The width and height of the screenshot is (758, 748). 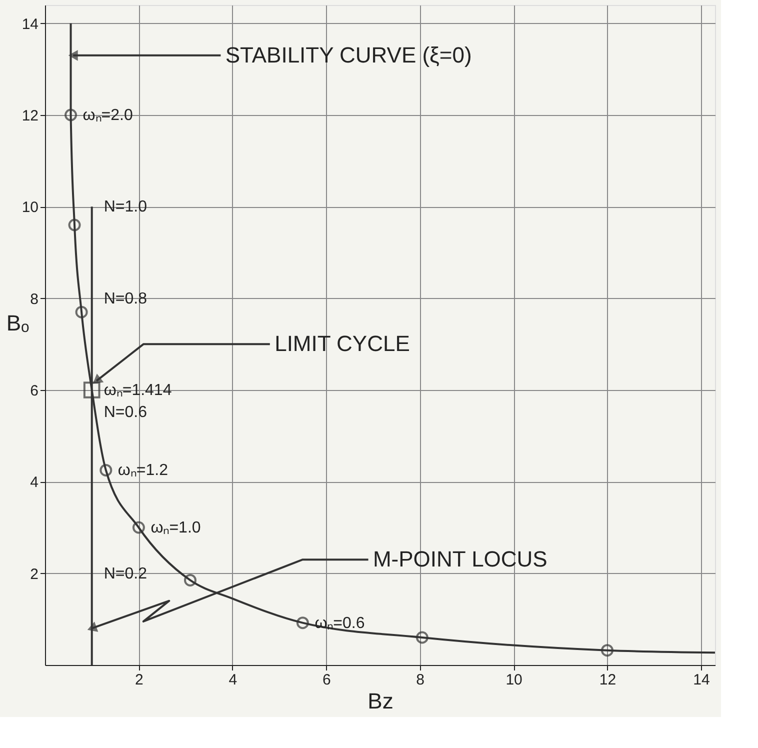 I want to click on y-tick-label: 6, so click(x=34, y=391).